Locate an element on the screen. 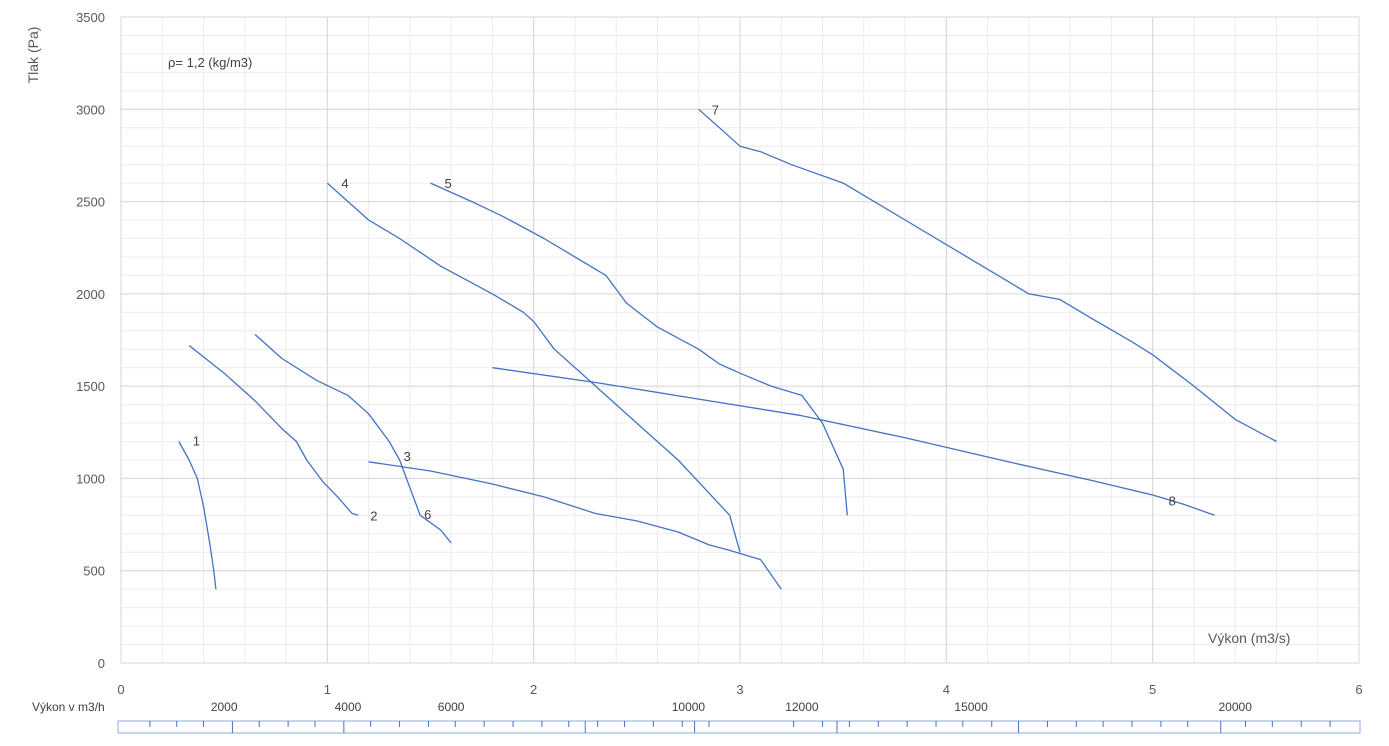 This screenshot has height=746, width=1389. x-axis-title: Výkon (m3/s) is located at coordinates (1249, 638).